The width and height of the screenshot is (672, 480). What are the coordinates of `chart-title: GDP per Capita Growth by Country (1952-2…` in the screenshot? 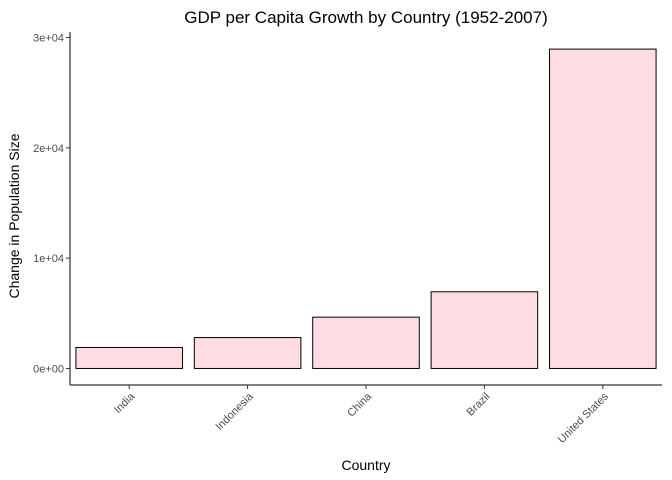 It's located at (365, 17).